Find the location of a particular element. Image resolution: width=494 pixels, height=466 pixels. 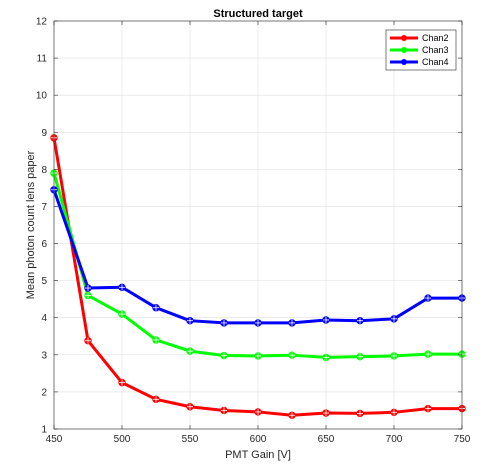

legend: Chan2 Chan3 Chan4 is located at coordinates (421, 50).